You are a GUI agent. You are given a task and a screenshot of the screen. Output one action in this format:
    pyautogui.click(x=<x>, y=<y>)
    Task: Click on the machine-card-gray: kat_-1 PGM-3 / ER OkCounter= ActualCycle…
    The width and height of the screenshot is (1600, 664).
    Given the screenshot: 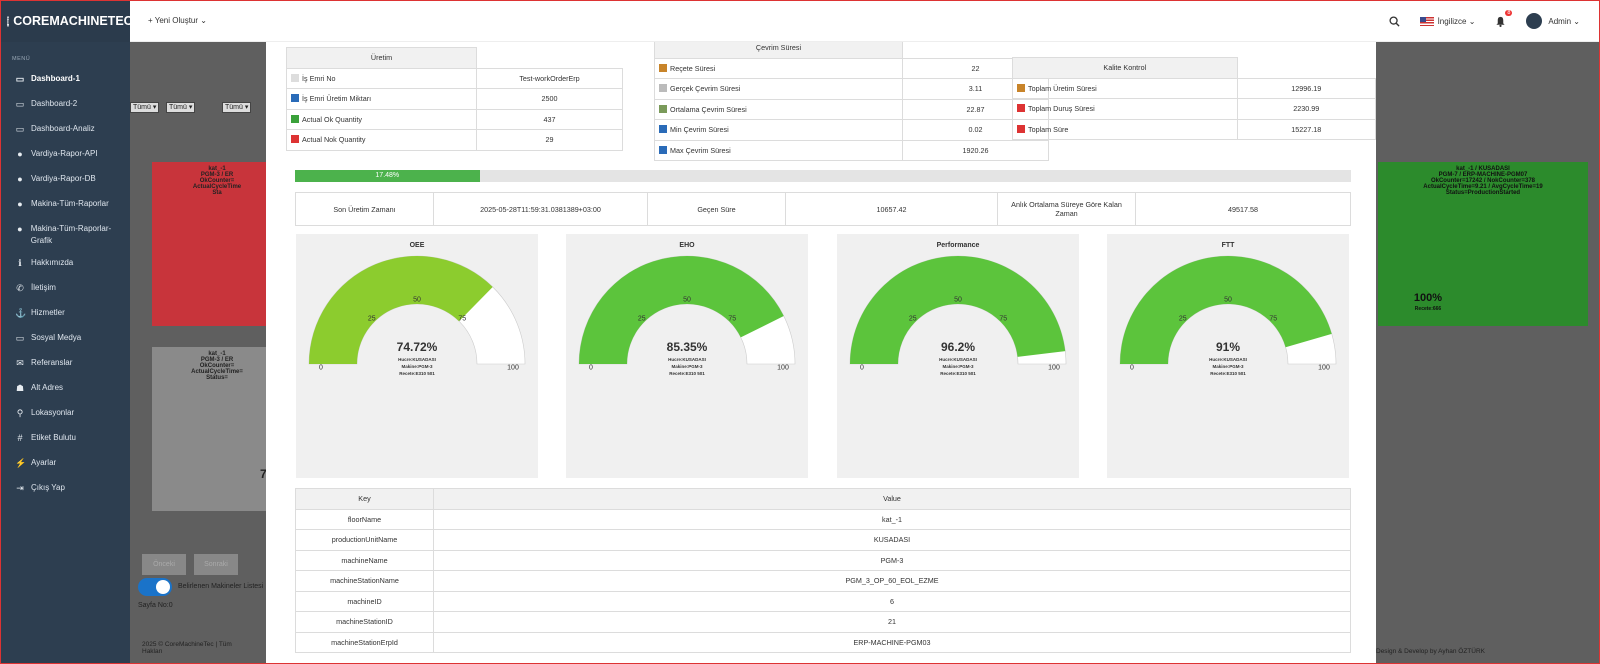 What is the action you would take?
    pyautogui.click(x=217, y=429)
    